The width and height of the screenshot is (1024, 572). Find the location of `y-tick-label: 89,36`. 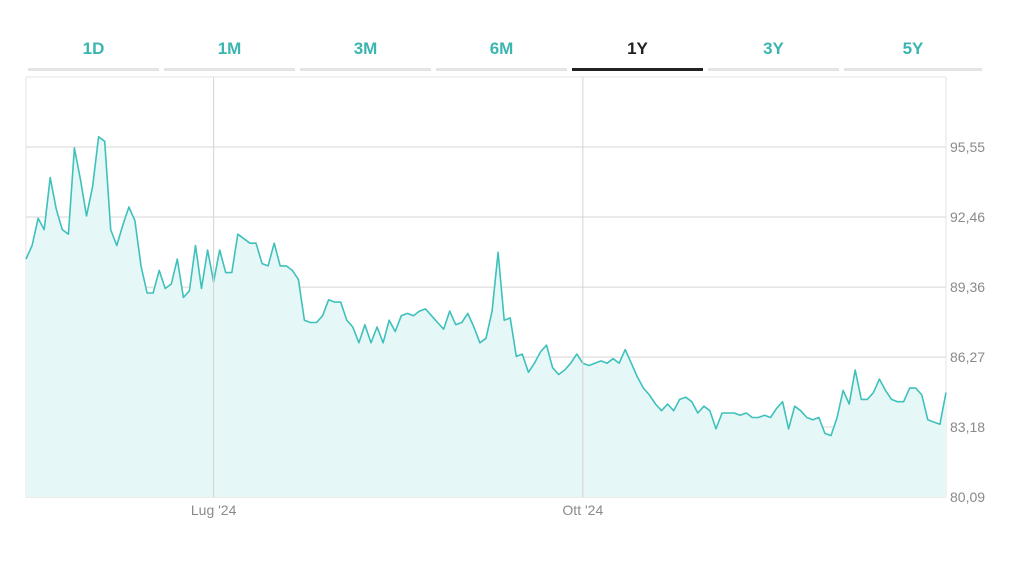

y-tick-label: 89,36 is located at coordinates (967, 287).